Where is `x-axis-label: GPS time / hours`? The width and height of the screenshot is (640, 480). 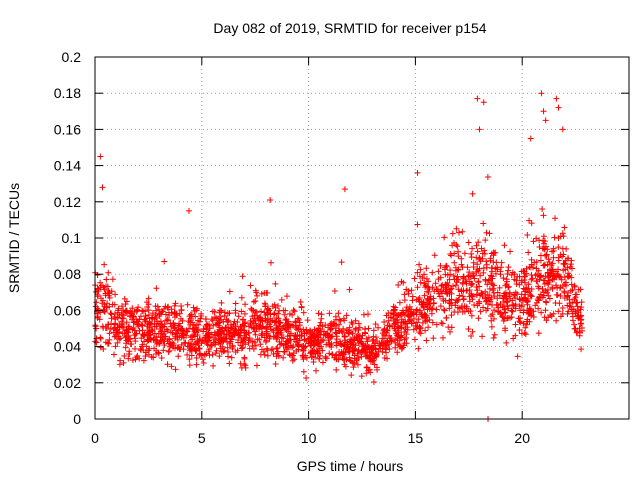
x-axis-label: GPS time / hours is located at coordinates (350, 466).